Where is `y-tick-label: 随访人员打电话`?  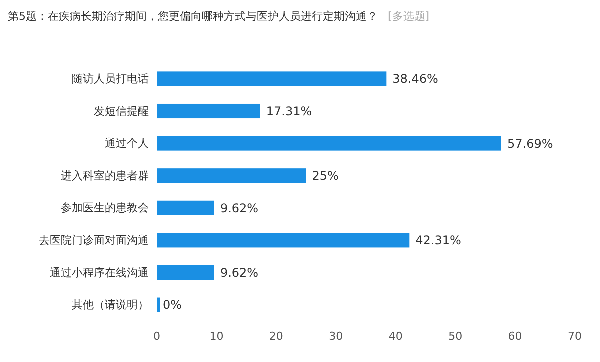
y-tick-label: 随访人员打电话 is located at coordinates (110, 79).